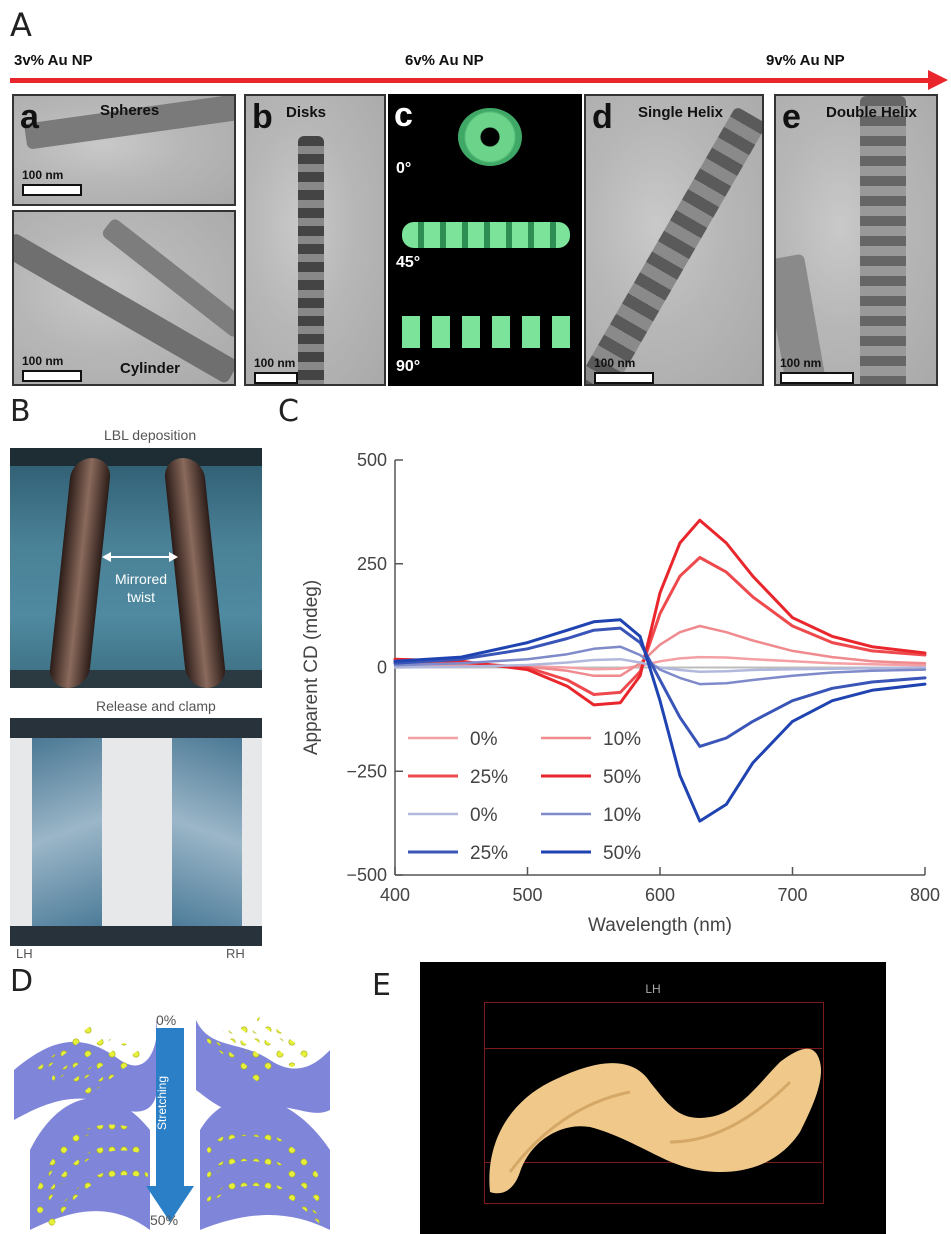 This screenshot has width=951, height=1234. Describe the element at coordinates (805, 60) in the screenshot. I see `arrow-label-9v: 9v% Au NP` at that location.